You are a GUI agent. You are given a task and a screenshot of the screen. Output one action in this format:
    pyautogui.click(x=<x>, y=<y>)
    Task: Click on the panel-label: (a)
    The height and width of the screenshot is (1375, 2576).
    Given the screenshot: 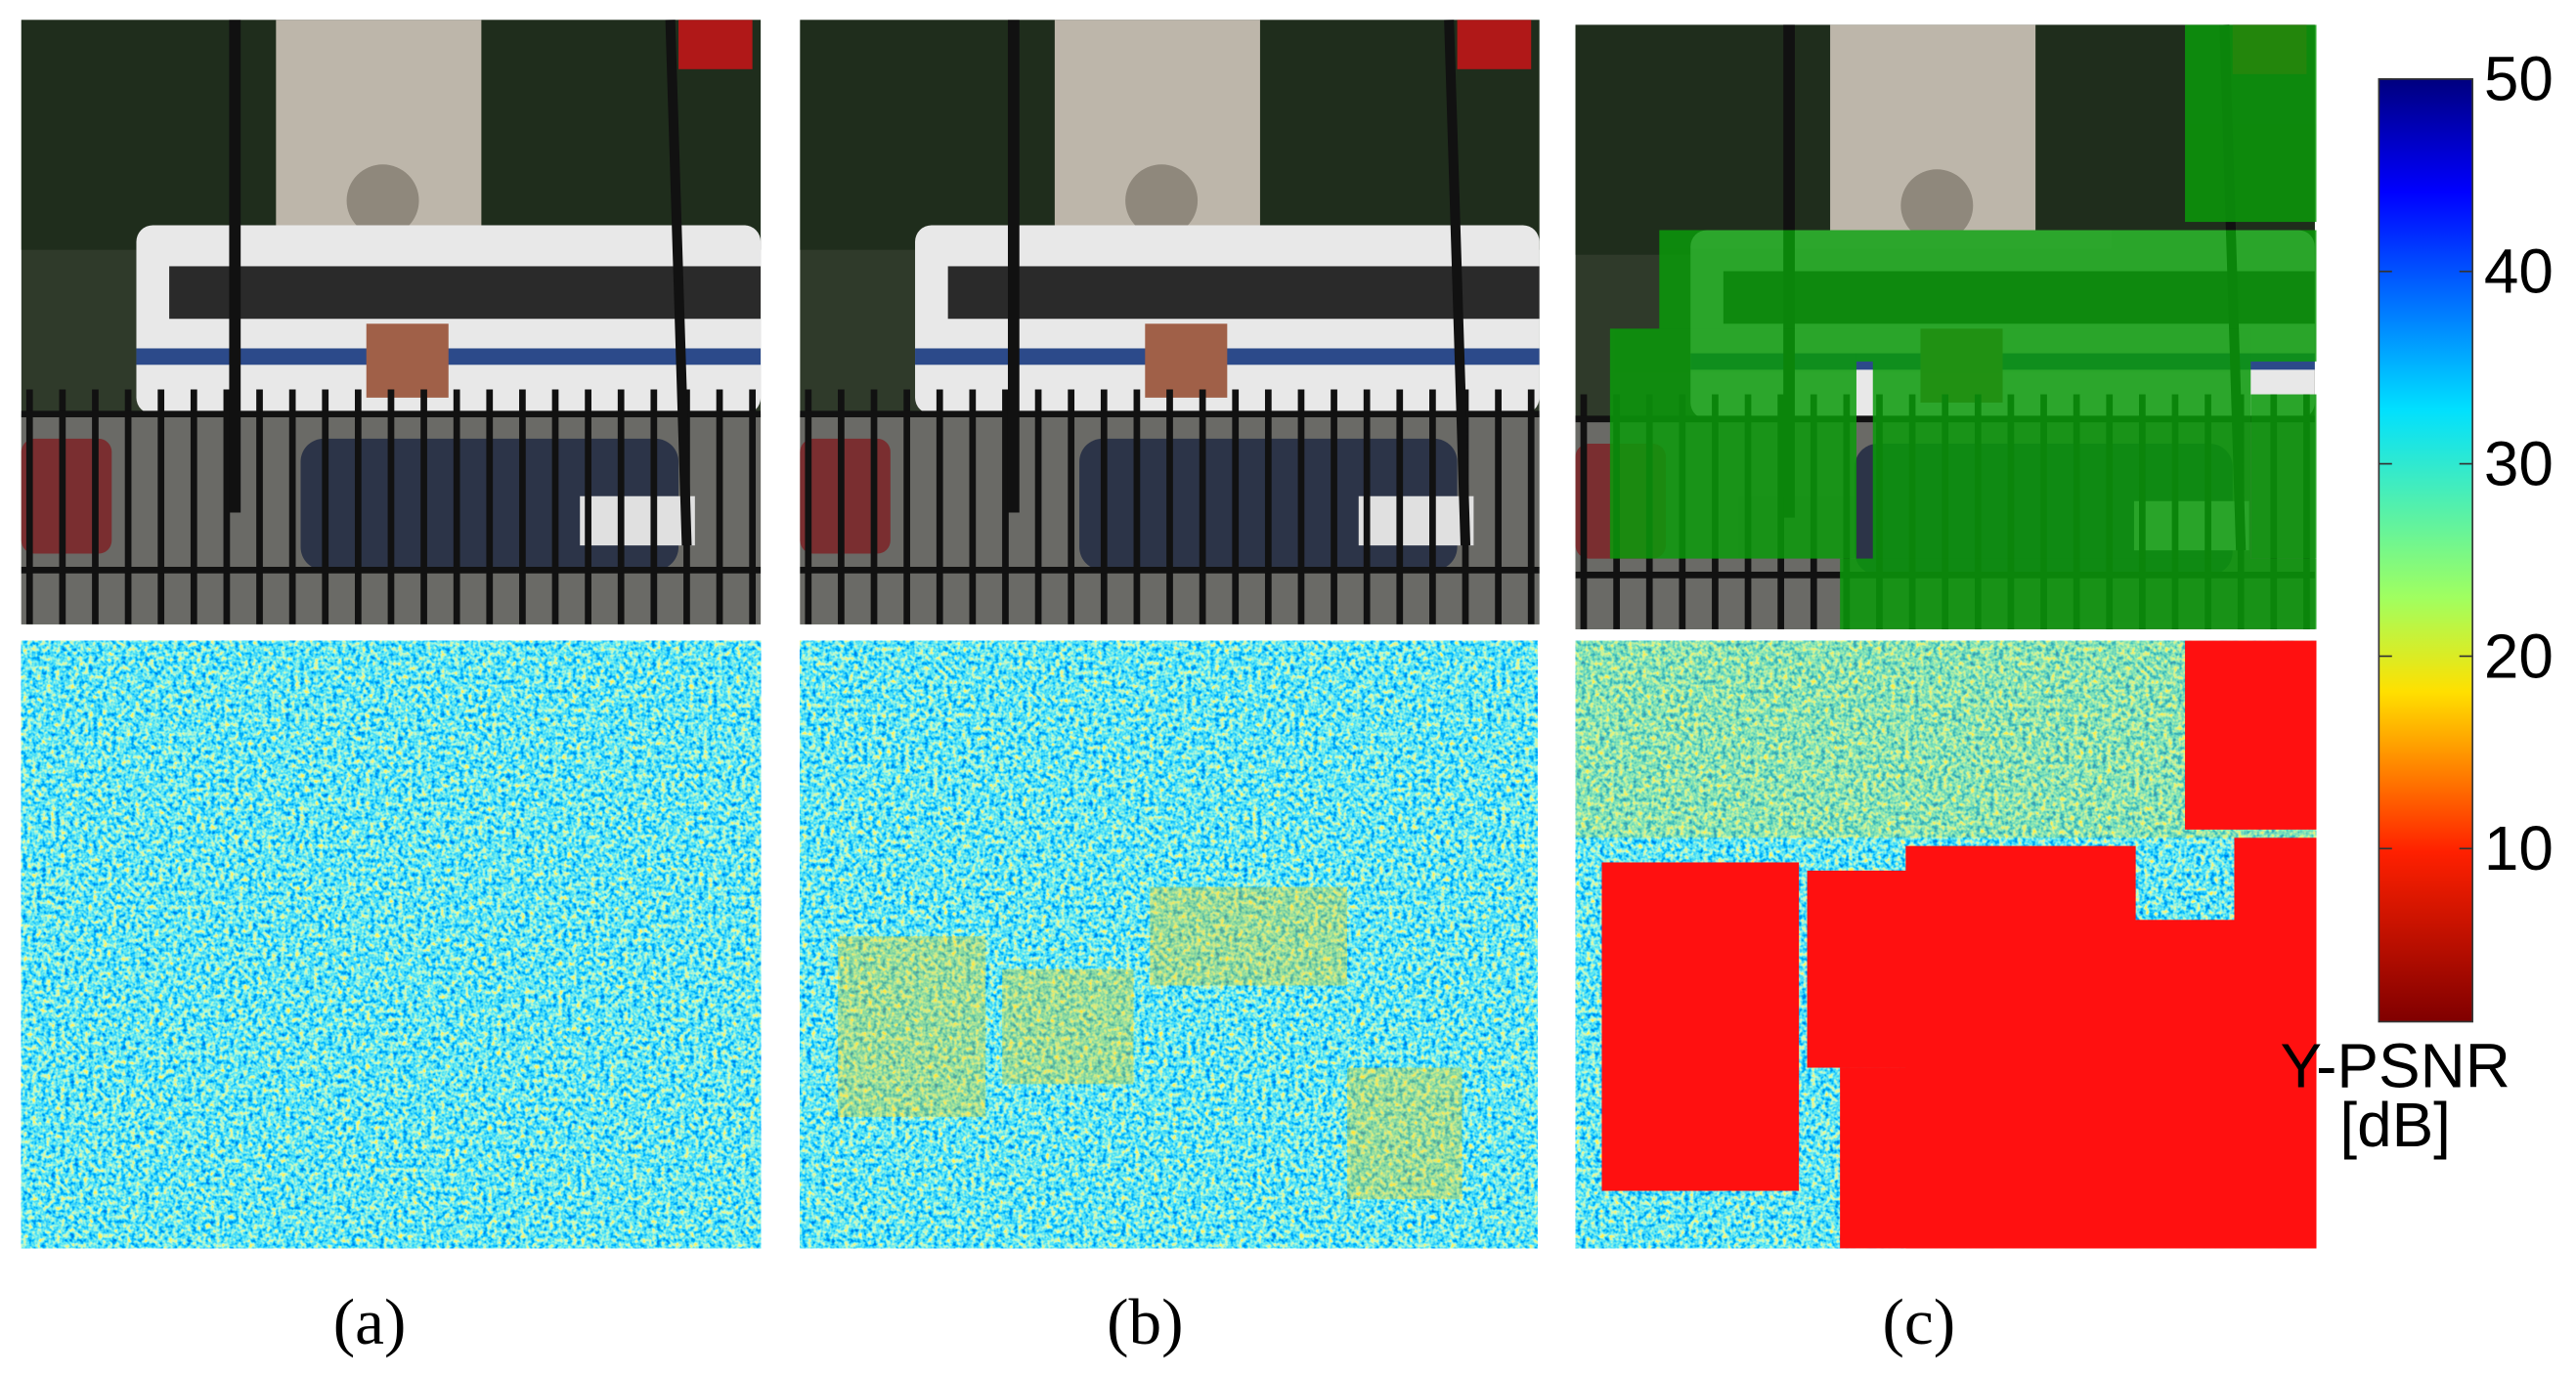 What is the action you would take?
    pyautogui.click(x=370, y=1321)
    